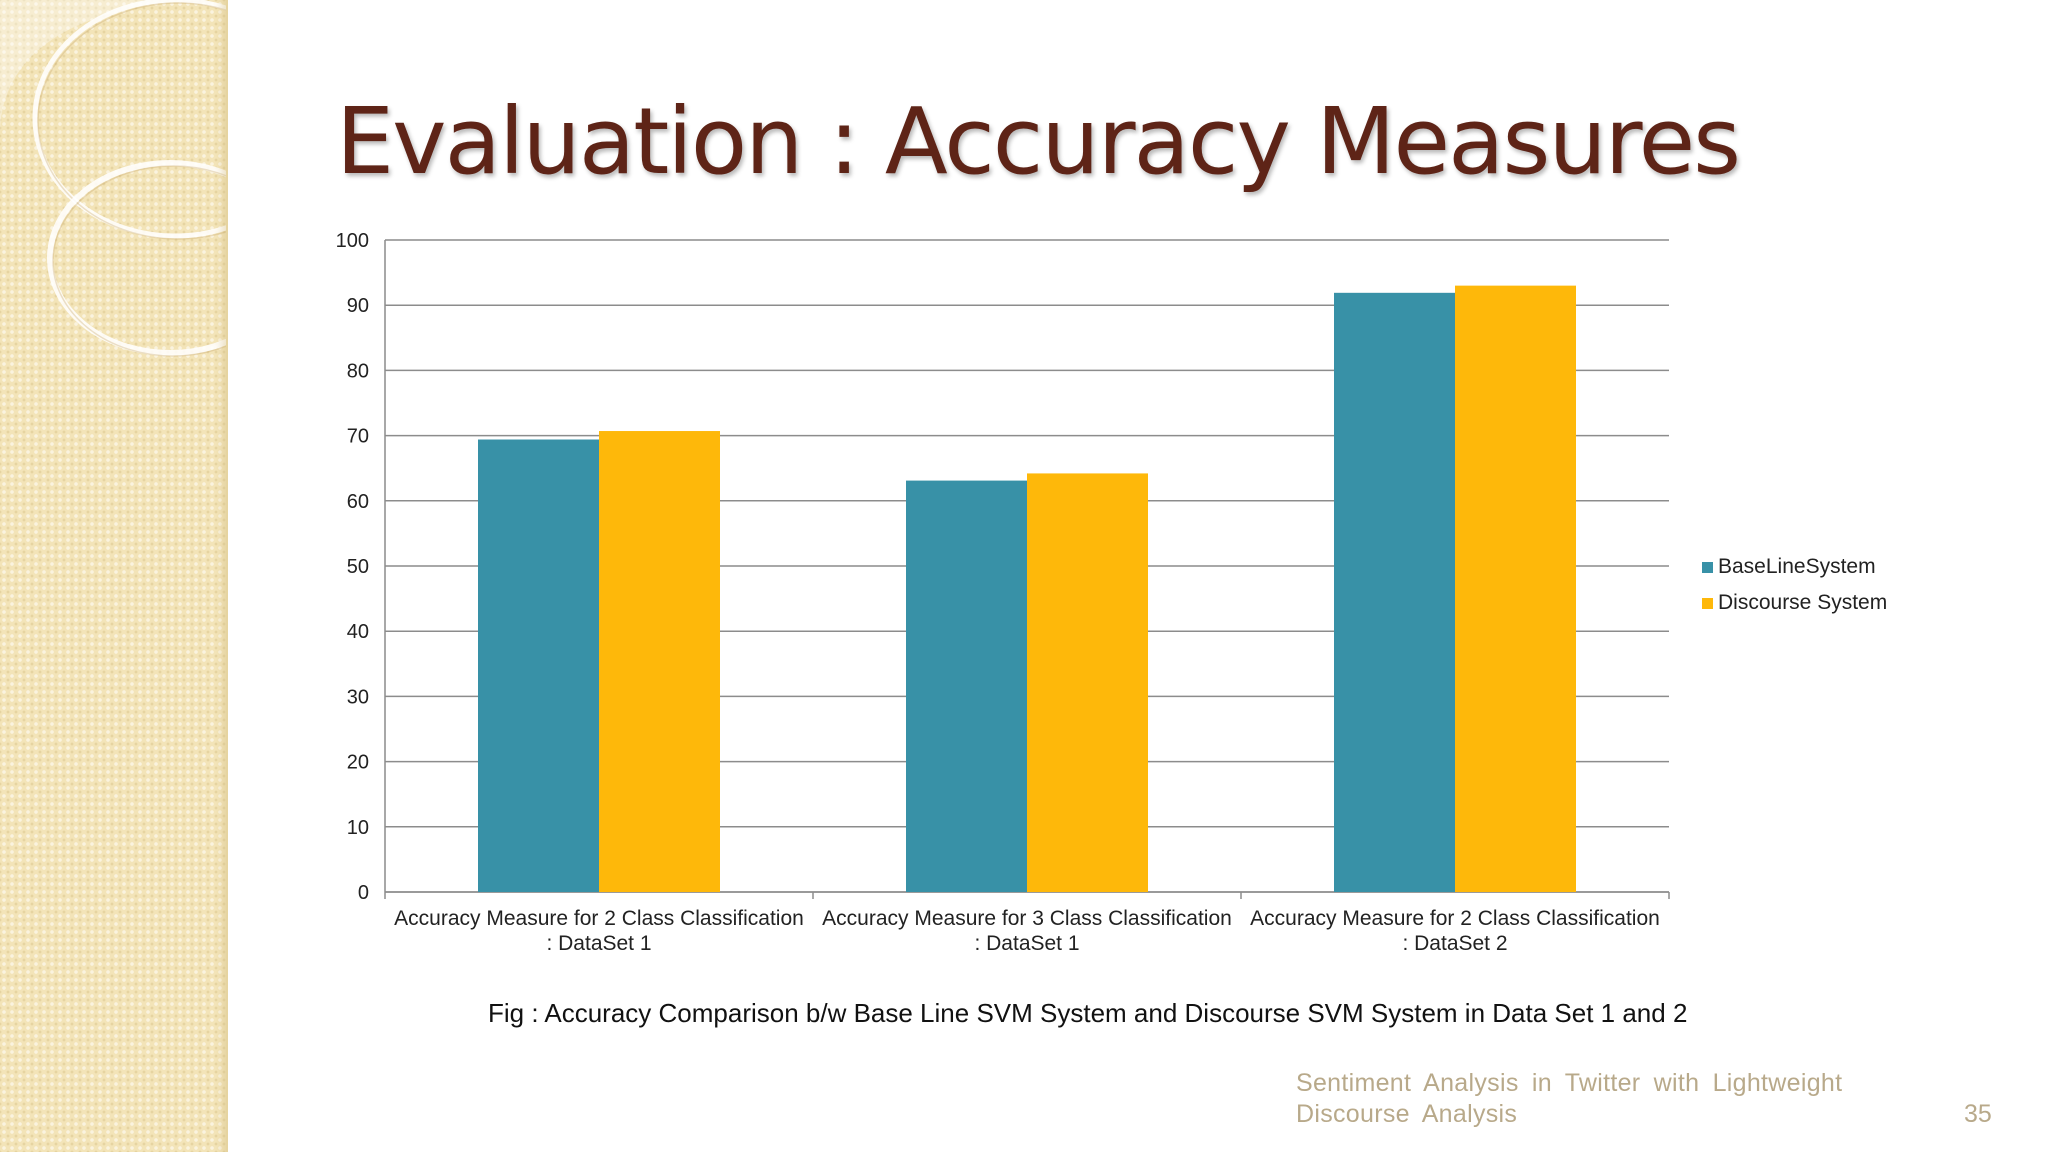  I want to click on y-tick-label: 0, so click(363, 893).